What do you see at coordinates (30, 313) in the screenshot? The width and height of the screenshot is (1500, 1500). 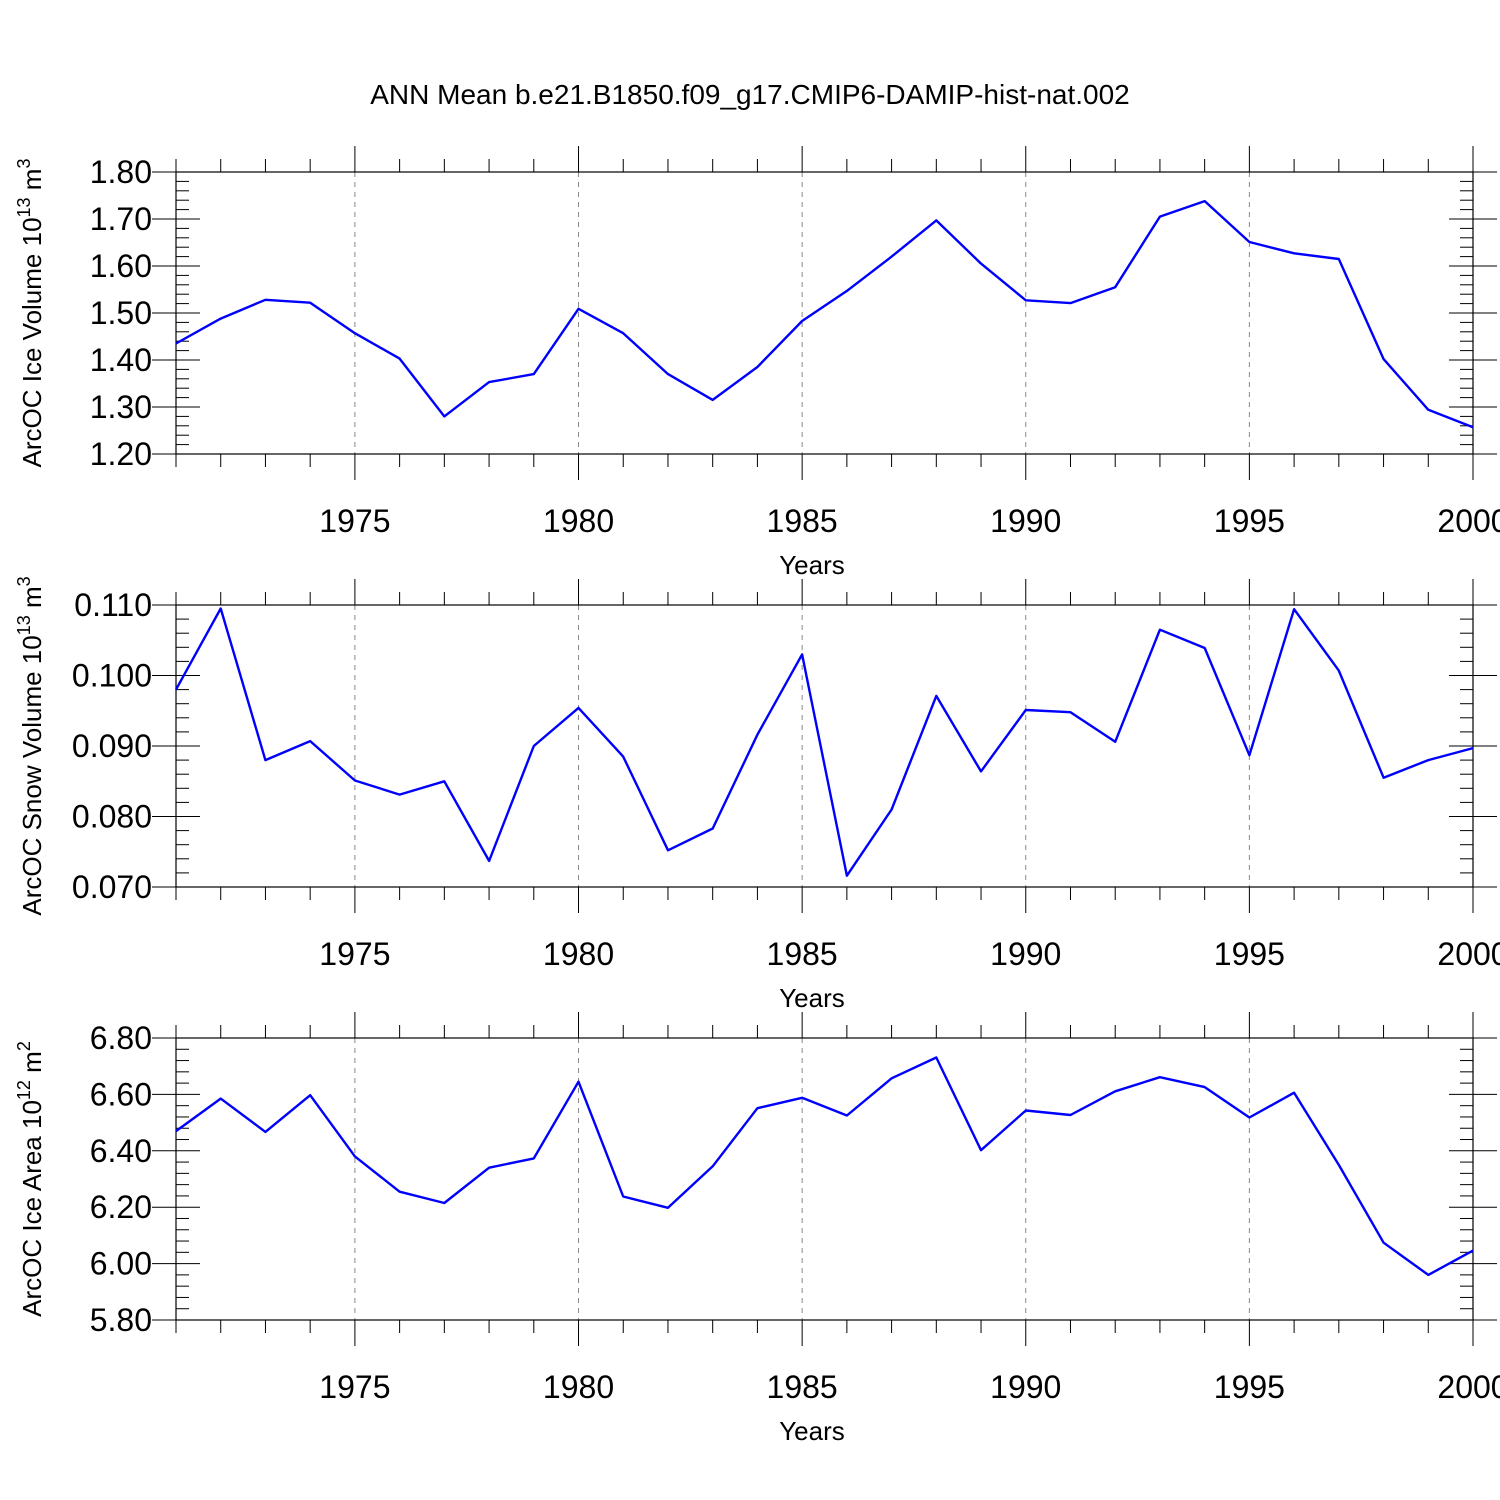 I see `y-axis-label: ArcOC Ice Volume 1013 m3` at bounding box center [30, 313].